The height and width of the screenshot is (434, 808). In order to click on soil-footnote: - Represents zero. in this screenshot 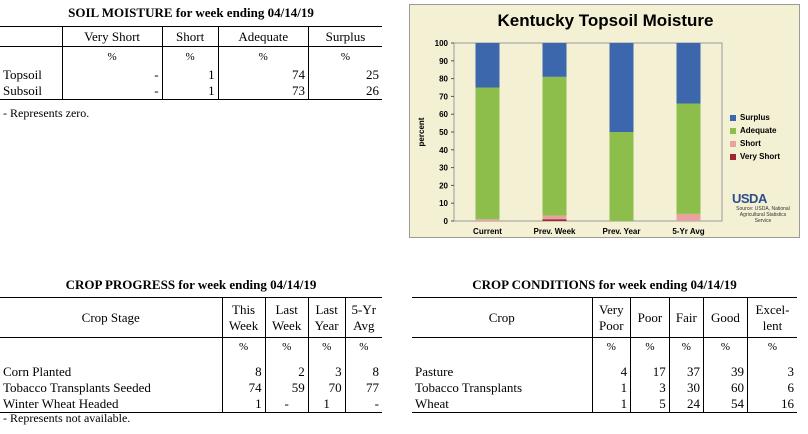, I will do `click(46, 113)`.